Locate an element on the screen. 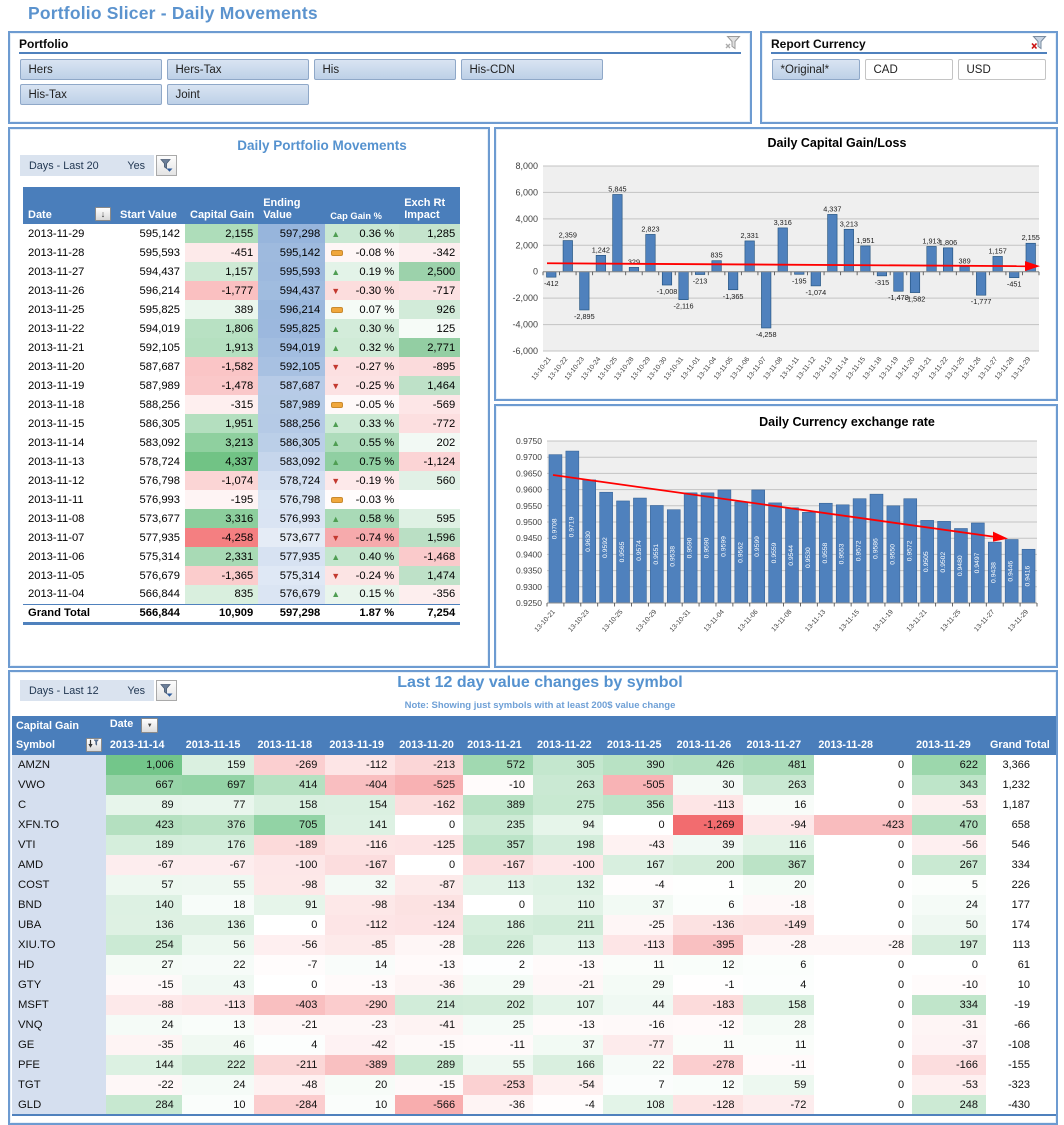 The width and height of the screenshot is (1064, 1125). value-cell: -41 is located at coordinates (429, 1025).